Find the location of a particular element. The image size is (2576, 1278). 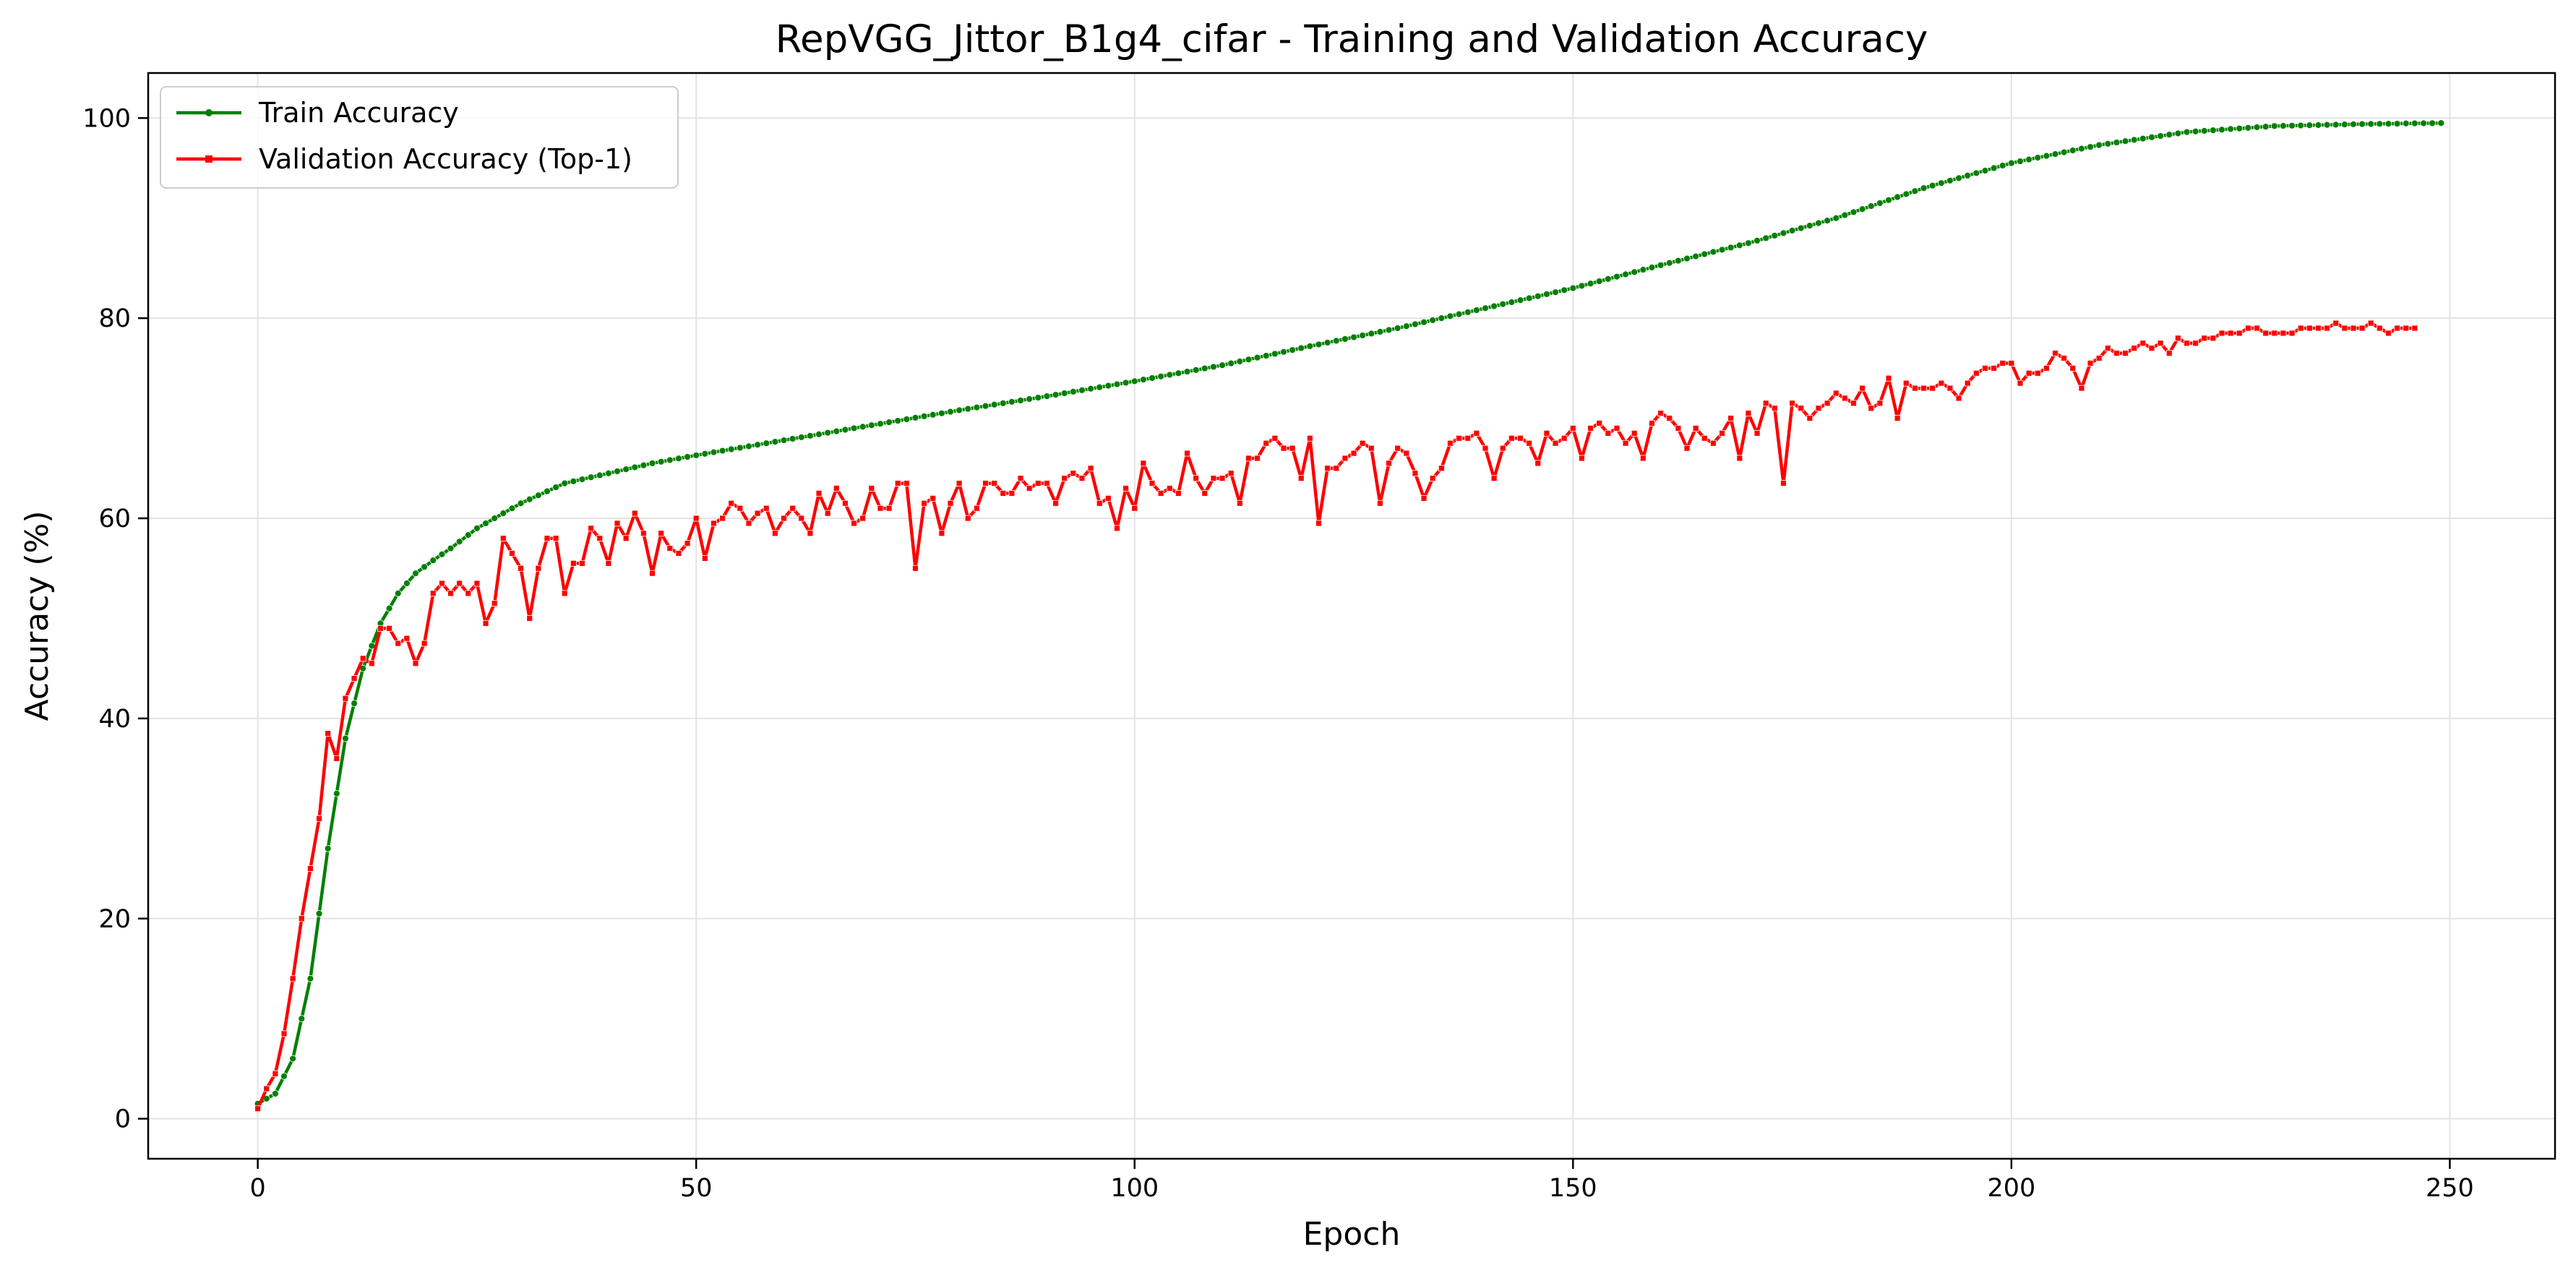

x-tick-label: 150 is located at coordinates (1573, 1188).